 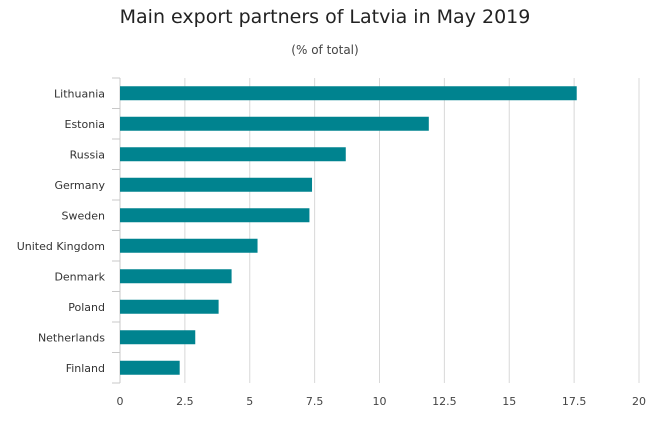 What do you see at coordinates (61, 246) in the screenshot?
I see `category-label: United Kingdom` at bounding box center [61, 246].